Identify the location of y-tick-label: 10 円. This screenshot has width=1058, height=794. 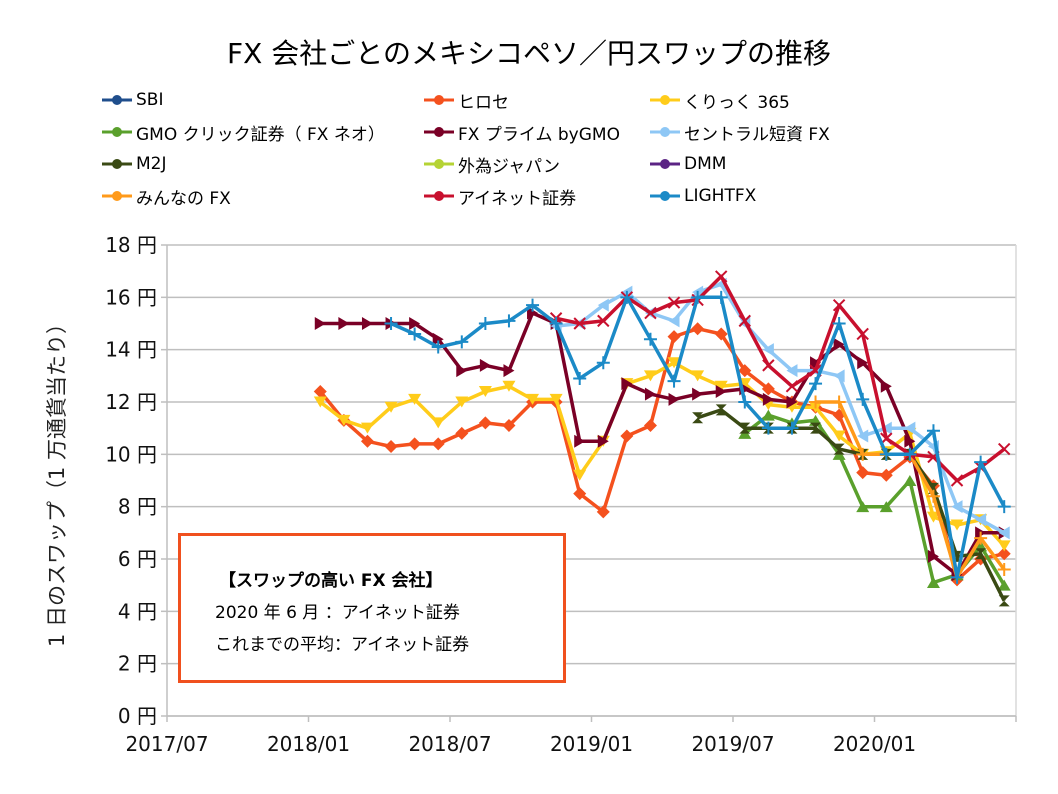
(131, 454).